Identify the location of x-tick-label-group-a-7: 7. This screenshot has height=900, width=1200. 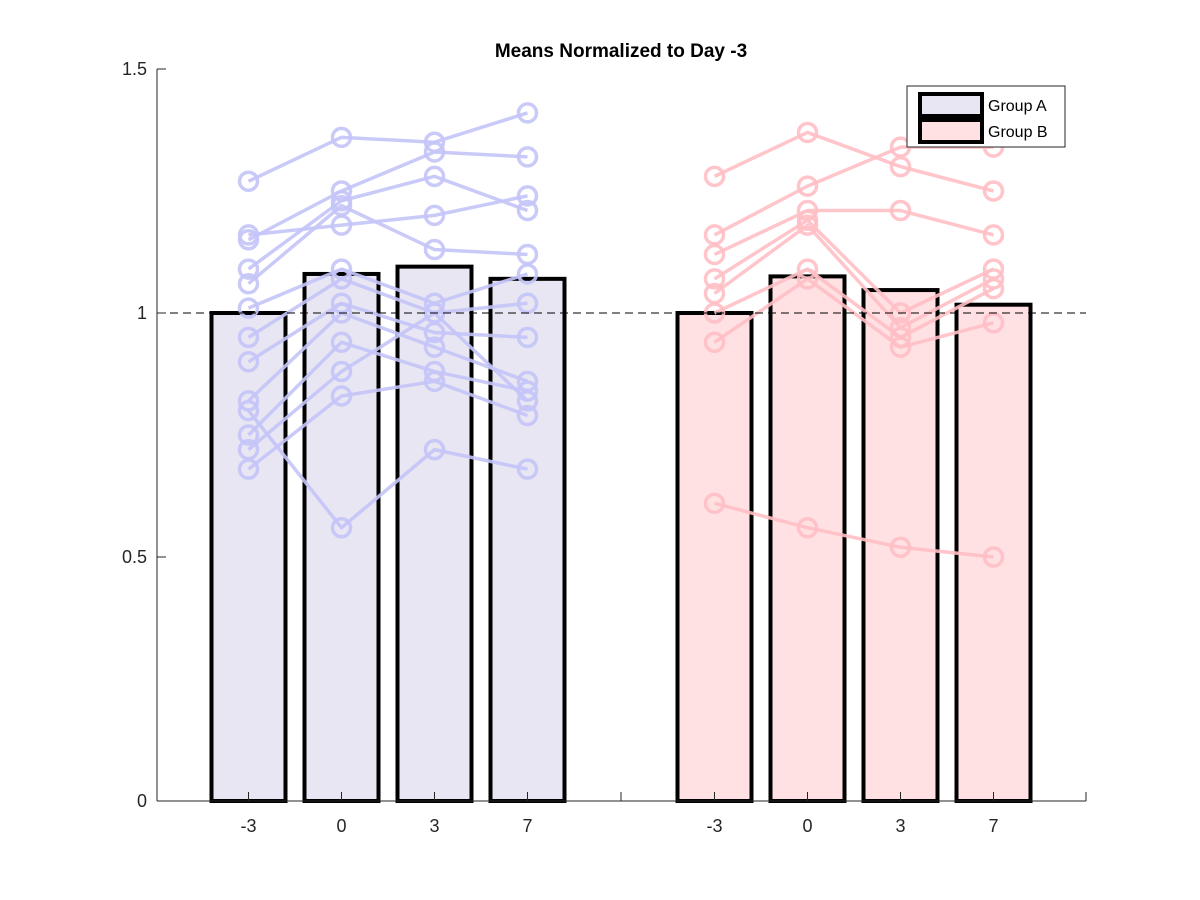
(527, 826).